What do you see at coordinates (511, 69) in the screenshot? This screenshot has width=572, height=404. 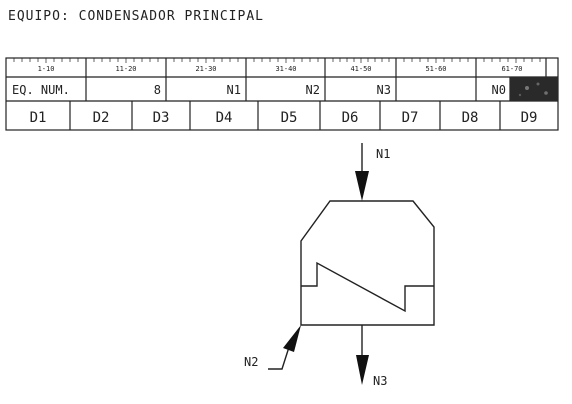 I see `range-label: 61-70` at bounding box center [511, 69].